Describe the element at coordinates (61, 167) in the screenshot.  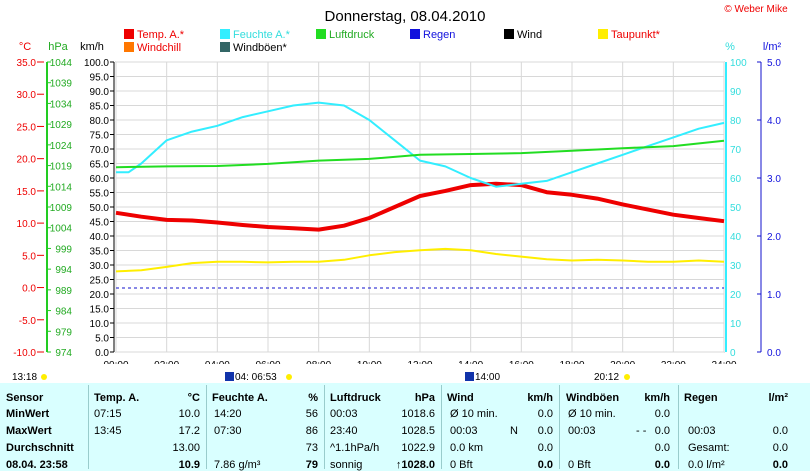
I see `pressure-tick-label: 1019` at that location.